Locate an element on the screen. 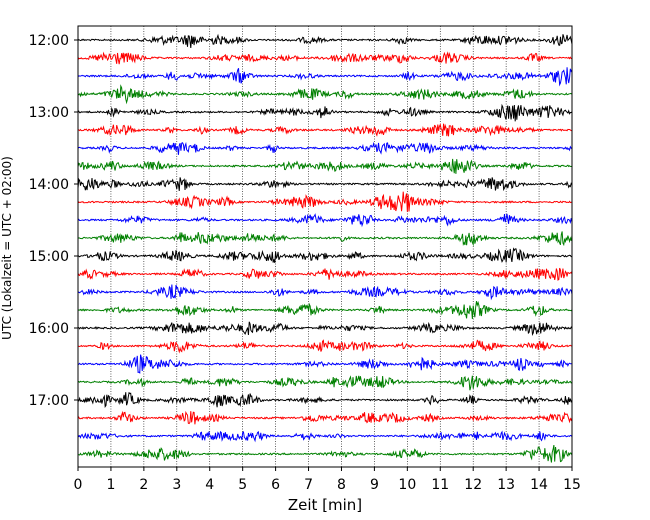 This screenshot has width=650, height=520. y-tick-label-12:00: 12:00 is located at coordinates (49, 41).